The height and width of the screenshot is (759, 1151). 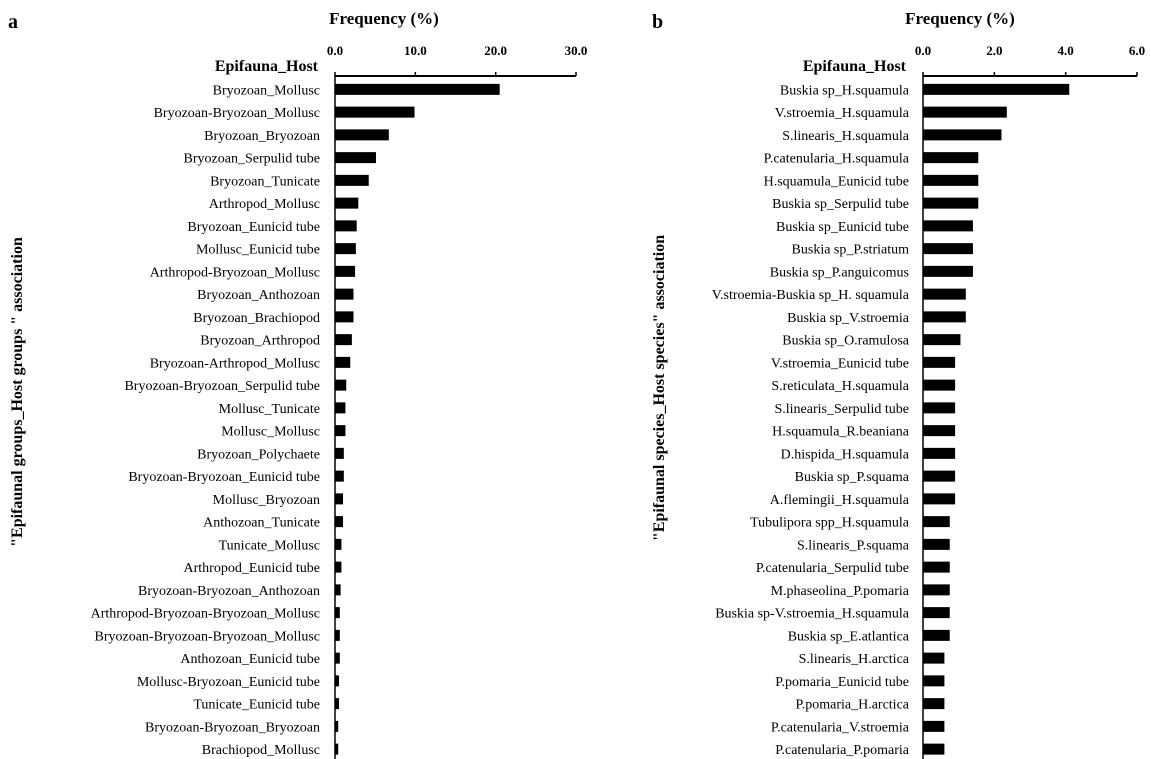 I want to click on panel-a-tick-label: 30.0, so click(x=576, y=50).